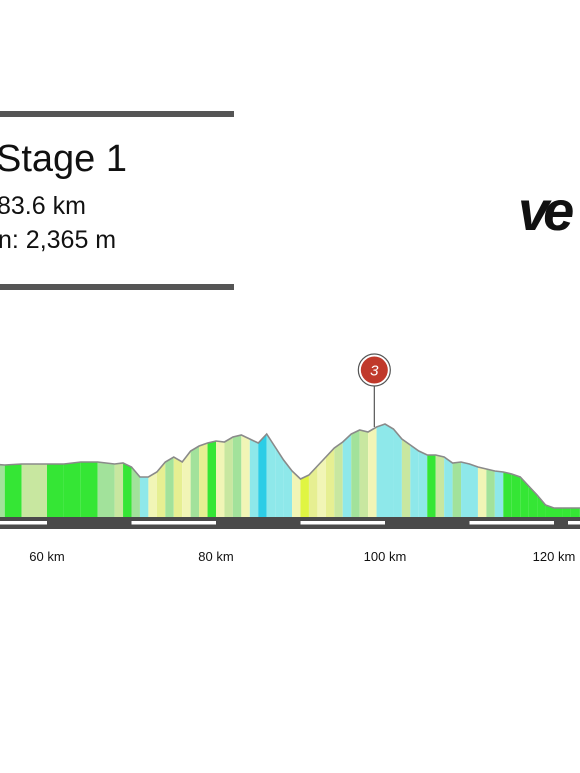  I want to click on stage-distance: 83.6 km, so click(43, 206).